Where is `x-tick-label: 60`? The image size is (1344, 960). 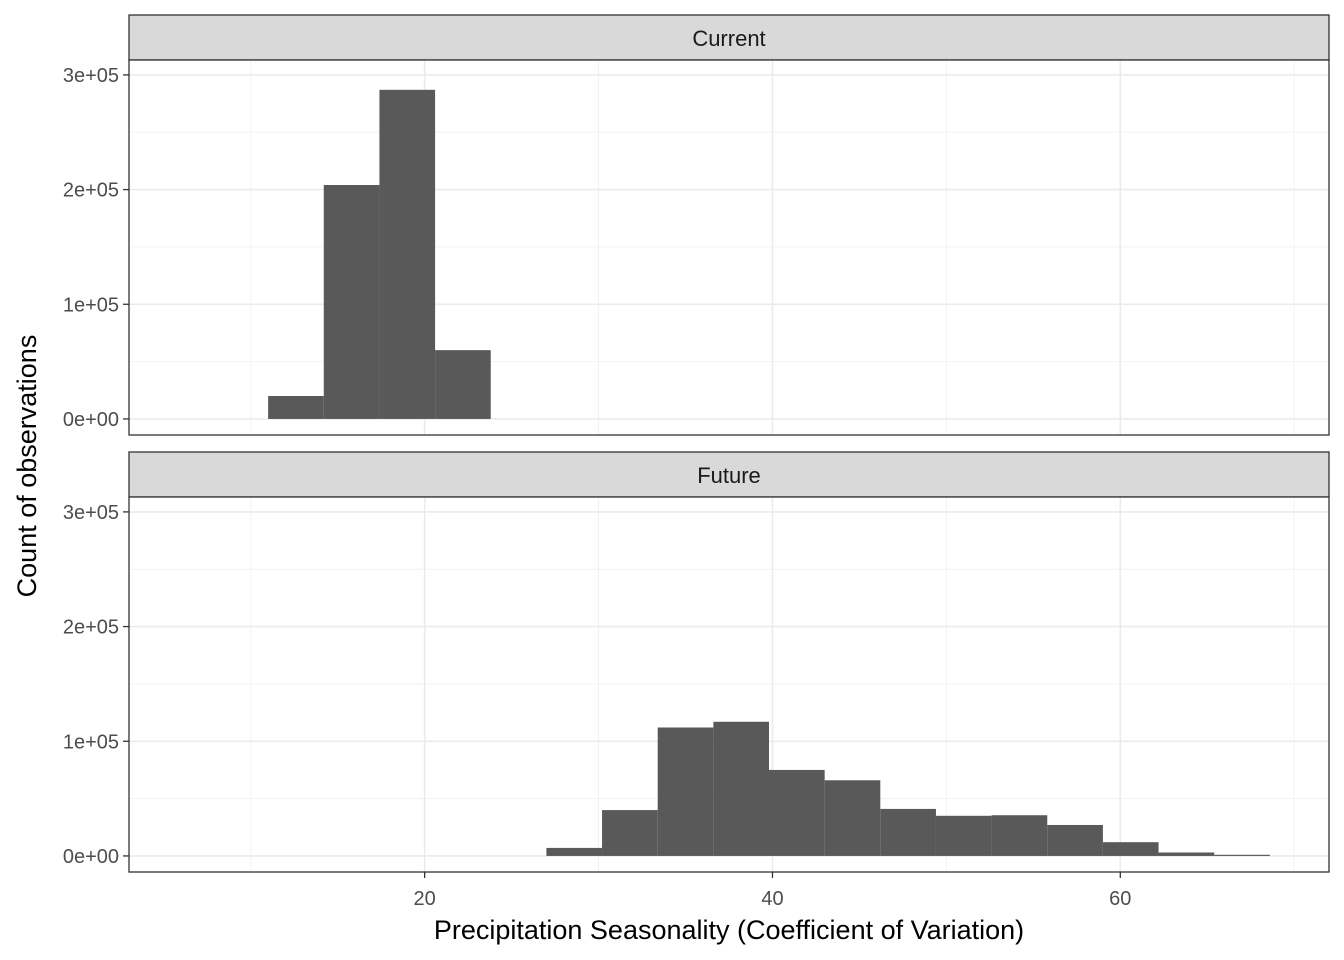
x-tick-label: 60 is located at coordinates (1120, 899).